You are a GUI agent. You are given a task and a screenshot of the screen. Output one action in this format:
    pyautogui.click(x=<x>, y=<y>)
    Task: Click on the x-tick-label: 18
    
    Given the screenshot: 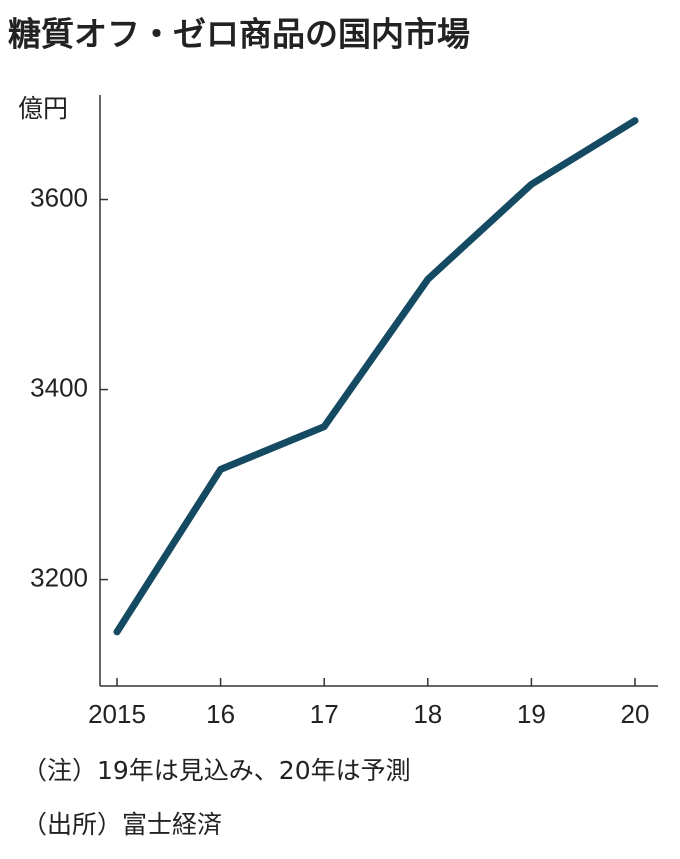 What is the action you would take?
    pyautogui.click(x=427, y=714)
    